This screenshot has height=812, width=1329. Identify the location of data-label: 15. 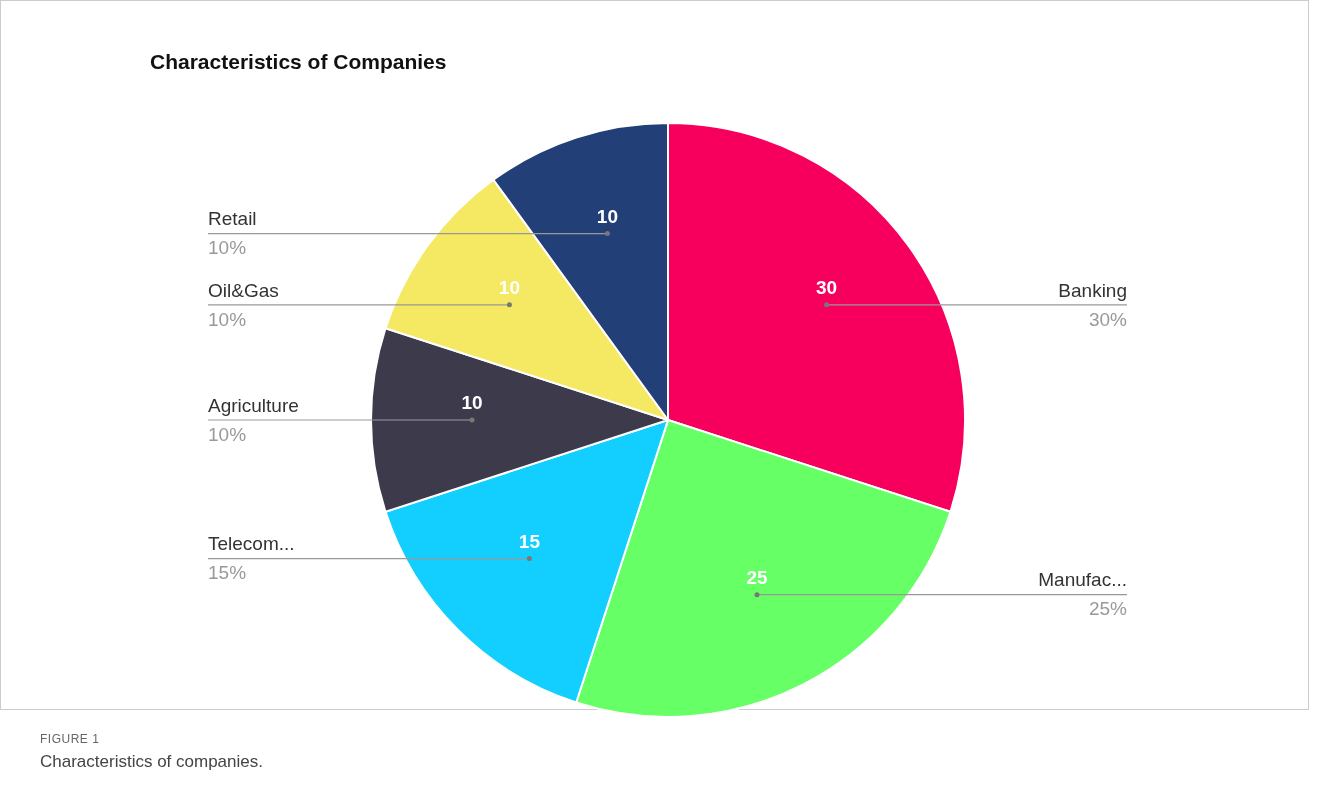
(529, 541).